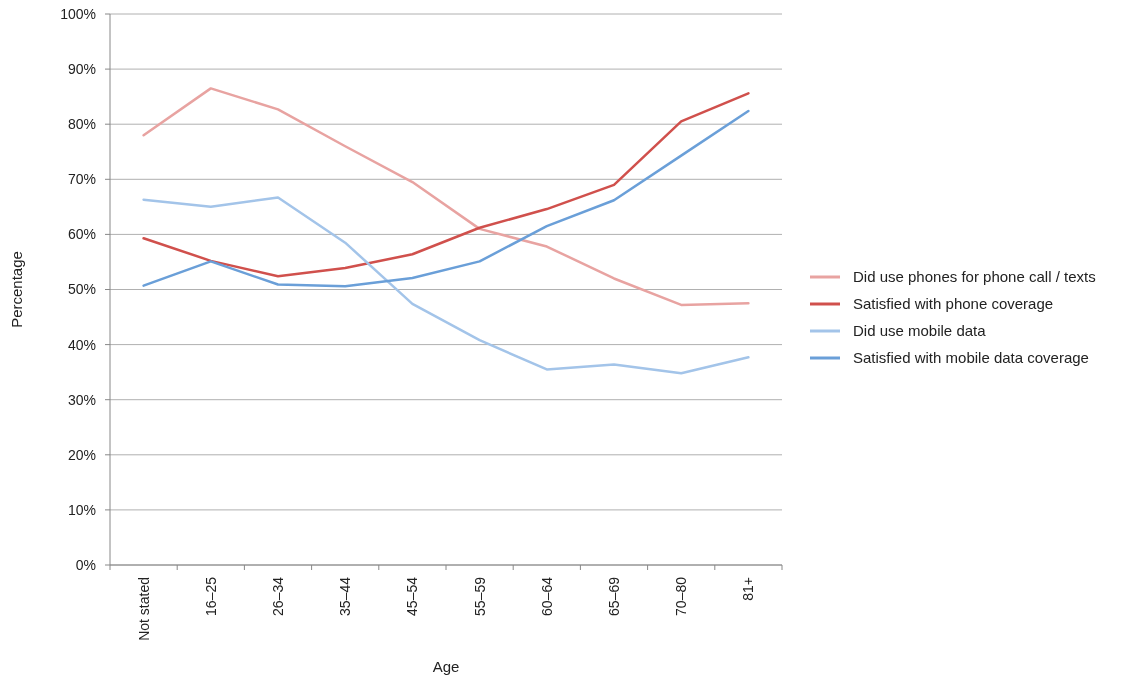  Describe the element at coordinates (446, 285) in the screenshot. I see `line-series` at that location.